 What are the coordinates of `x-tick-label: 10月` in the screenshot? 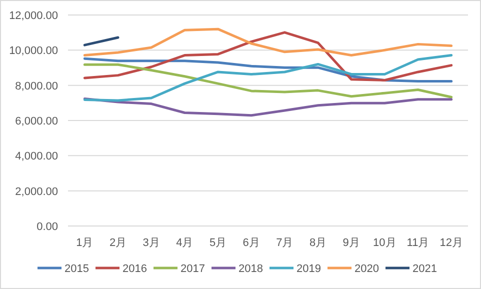 It's located at (384, 243).